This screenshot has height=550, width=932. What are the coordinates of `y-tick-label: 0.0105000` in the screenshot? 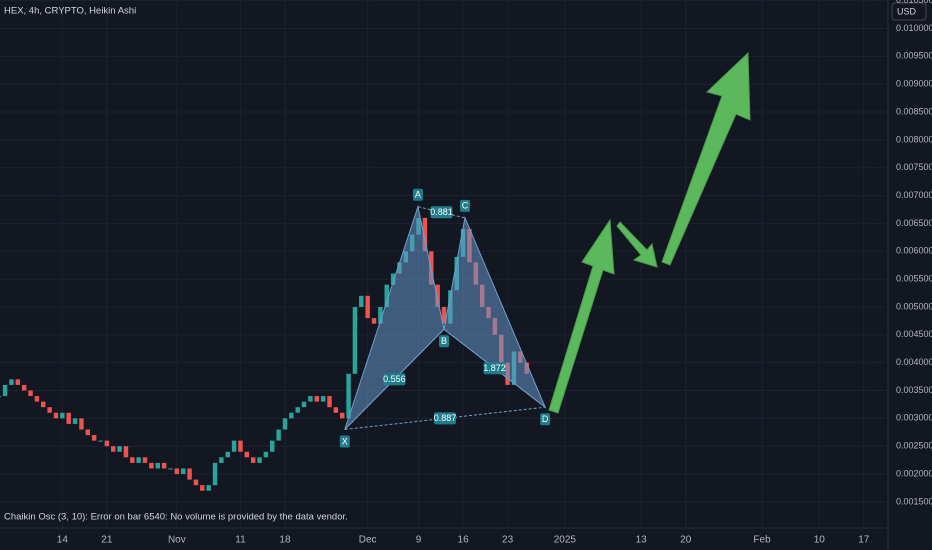 It's located at (914, 2).